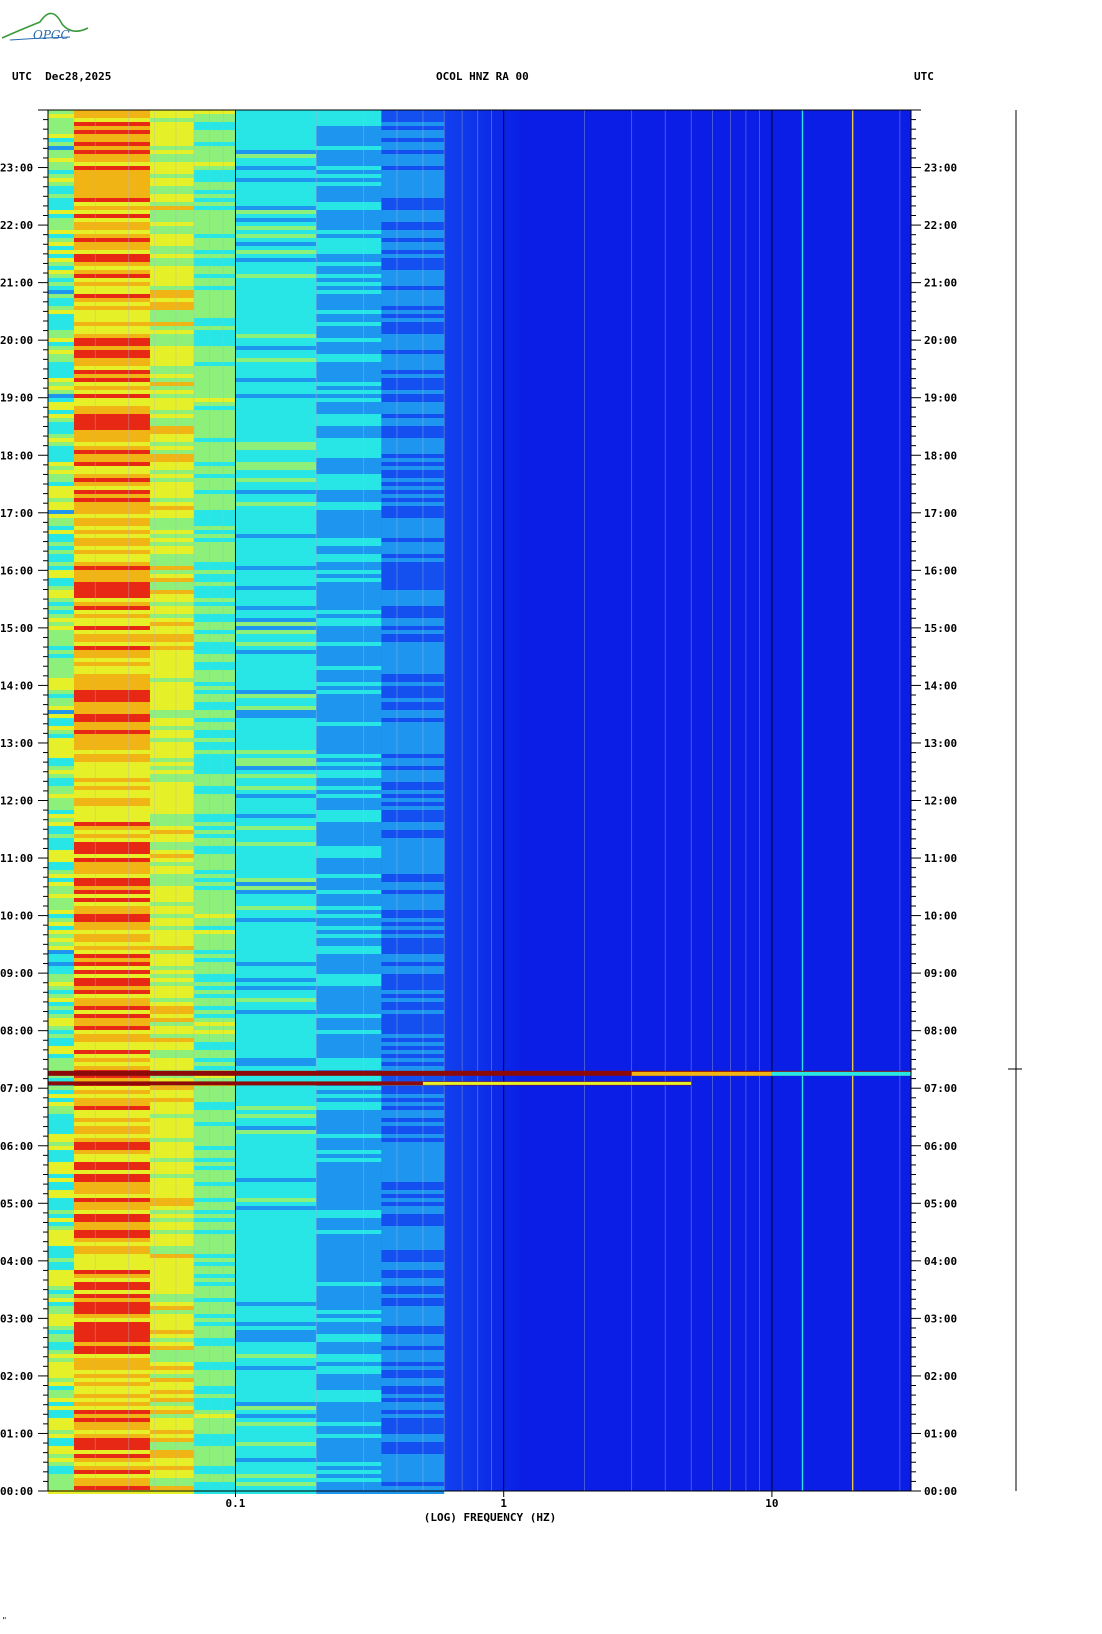 This screenshot has height=1634, width=1102. Describe the element at coordinates (16, 1376) in the screenshot. I see `y-tick-label-left: 02:00` at that location.